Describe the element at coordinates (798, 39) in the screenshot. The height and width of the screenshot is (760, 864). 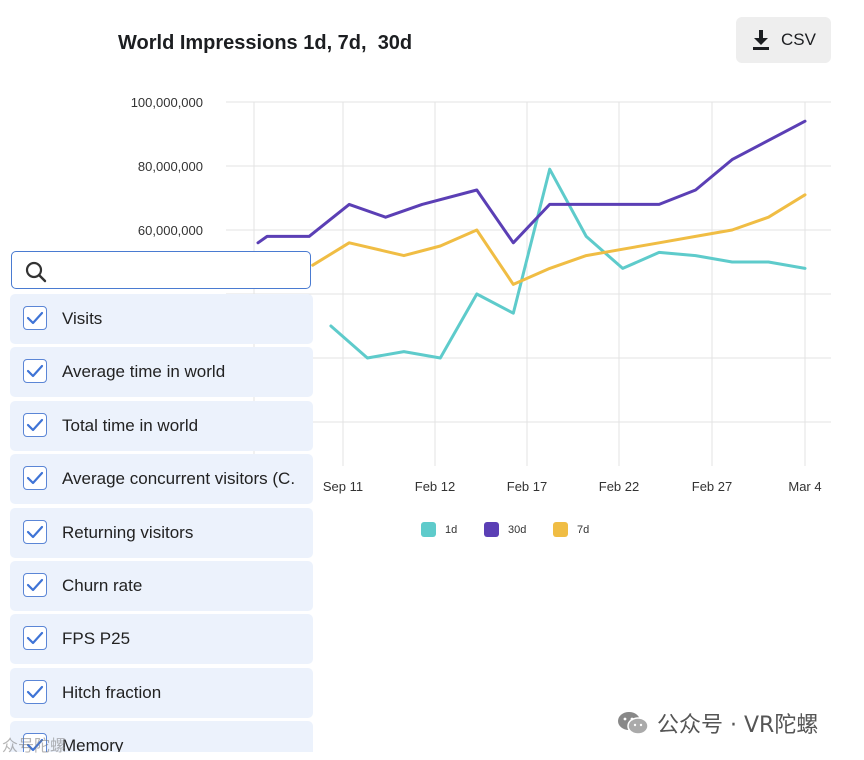
I see `csv-label: CSV` at that location.